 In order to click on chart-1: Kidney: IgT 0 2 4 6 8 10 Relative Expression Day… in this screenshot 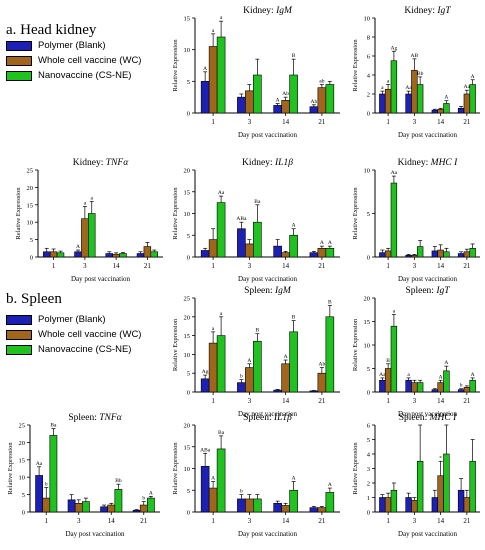, I will do `click(416, 72)`.